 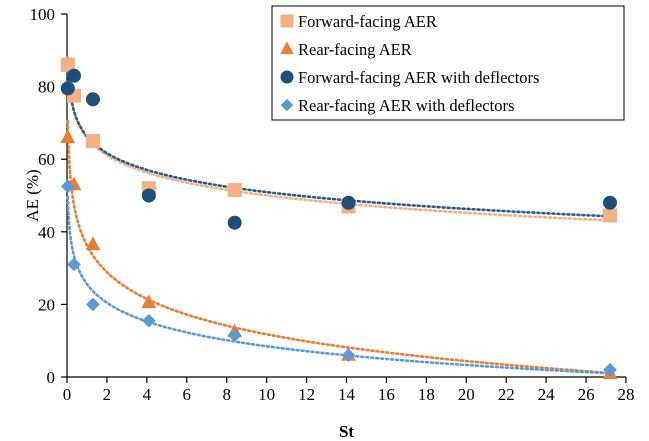 What do you see at coordinates (187, 394) in the screenshot?
I see `x-tick-label: 6` at bounding box center [187, 394].